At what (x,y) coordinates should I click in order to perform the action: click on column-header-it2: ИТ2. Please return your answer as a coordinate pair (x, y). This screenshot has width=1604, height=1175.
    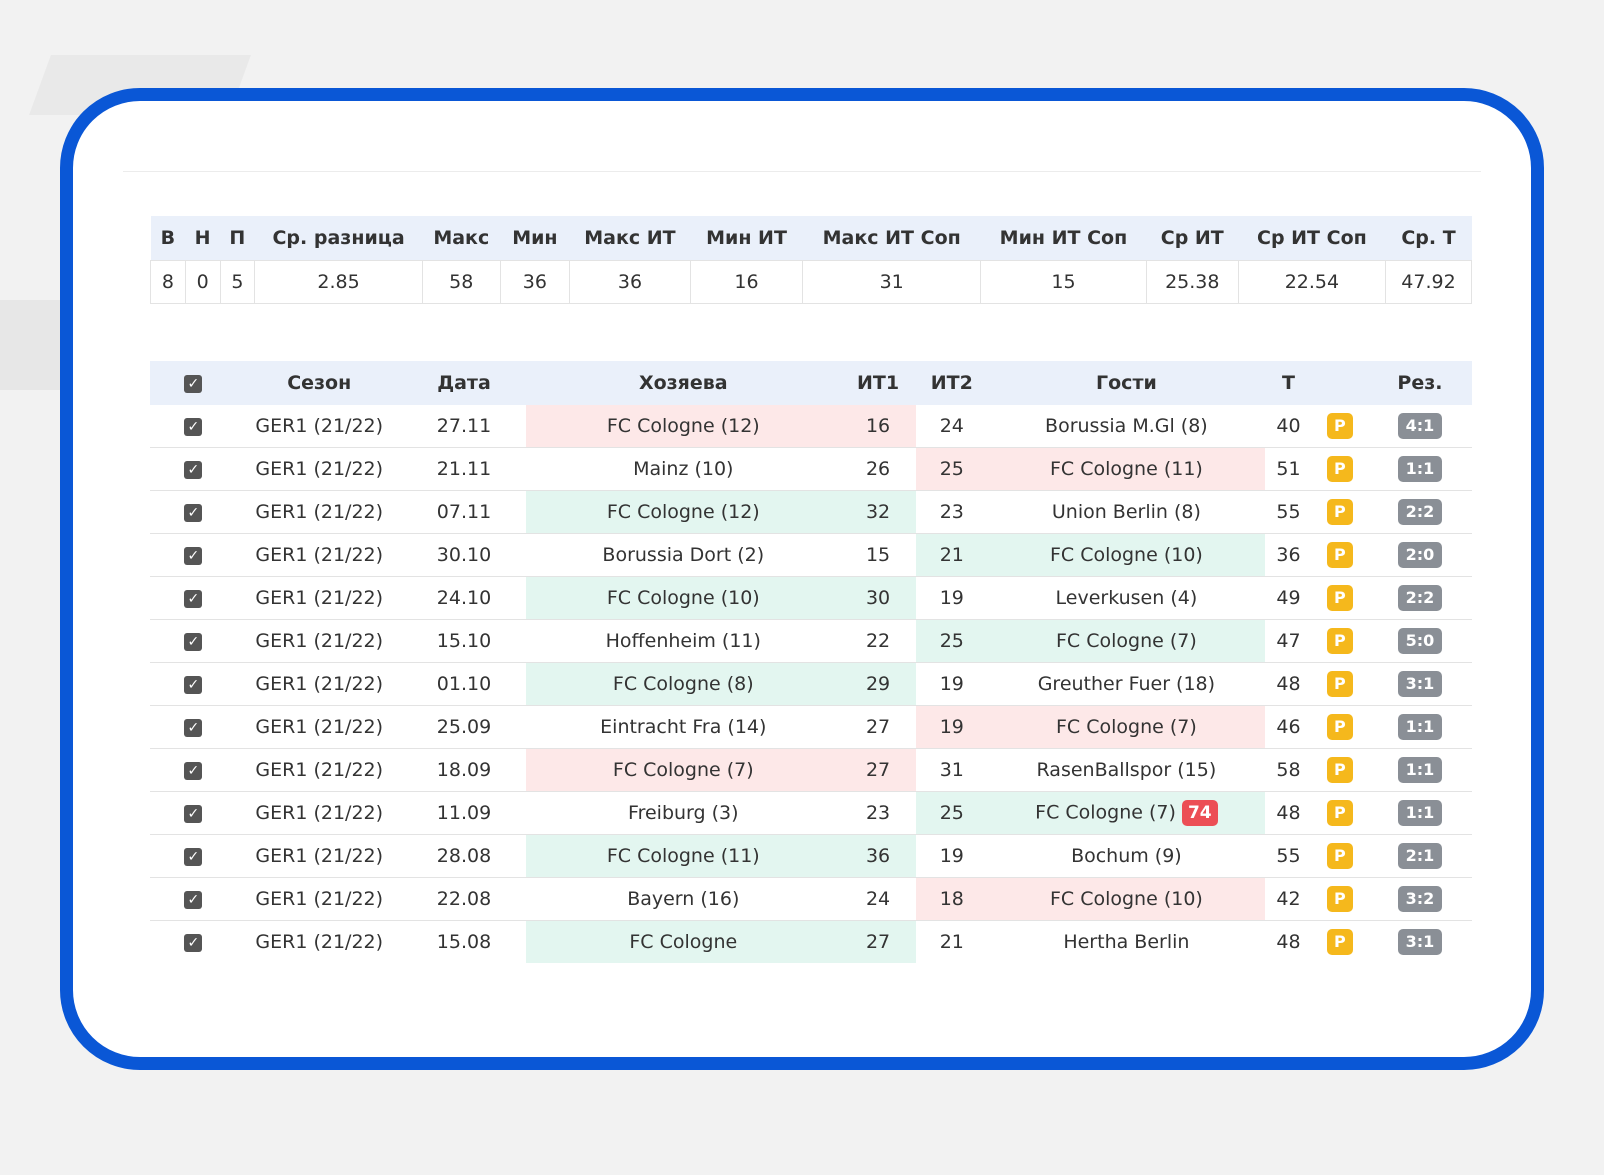
    Looking at the image, I should click on (951, 383).